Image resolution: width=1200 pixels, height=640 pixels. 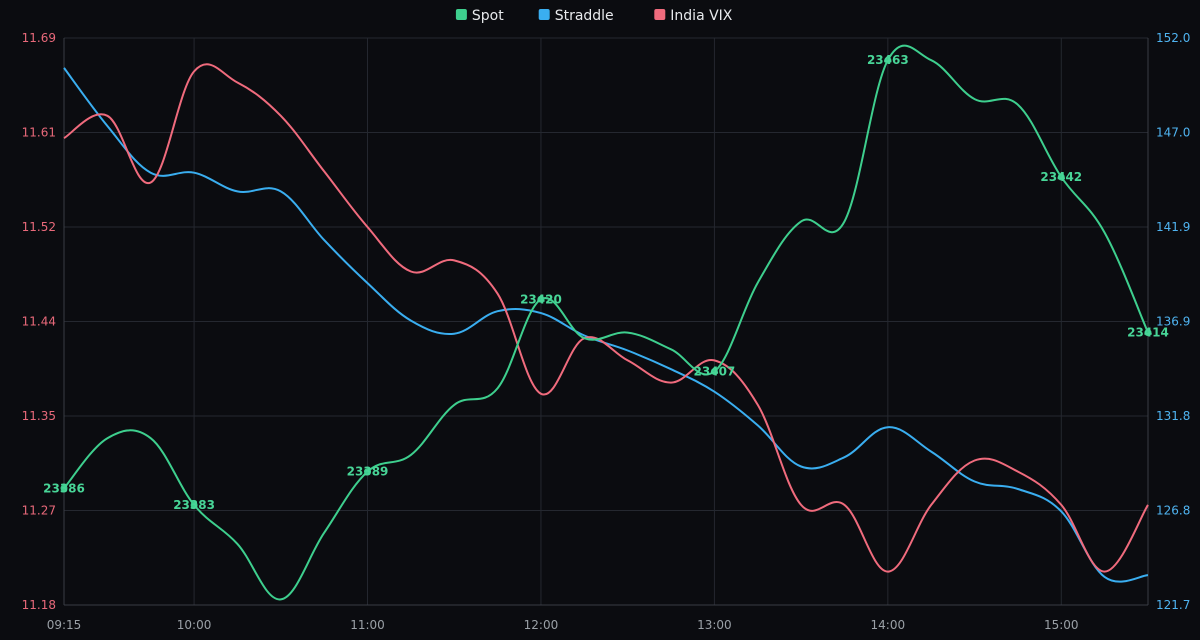 I want to click on spot-data-label: 23383, so click(x=194, y=505).